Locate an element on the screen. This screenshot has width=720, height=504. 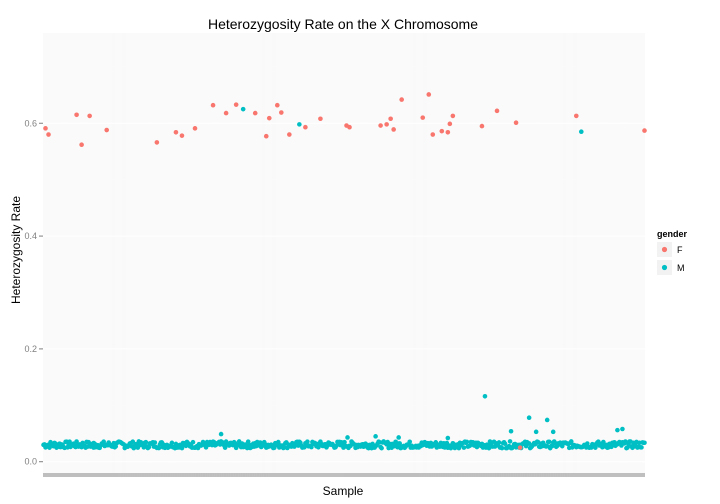
legend-label-f: F is located at coordinates (680, 250).